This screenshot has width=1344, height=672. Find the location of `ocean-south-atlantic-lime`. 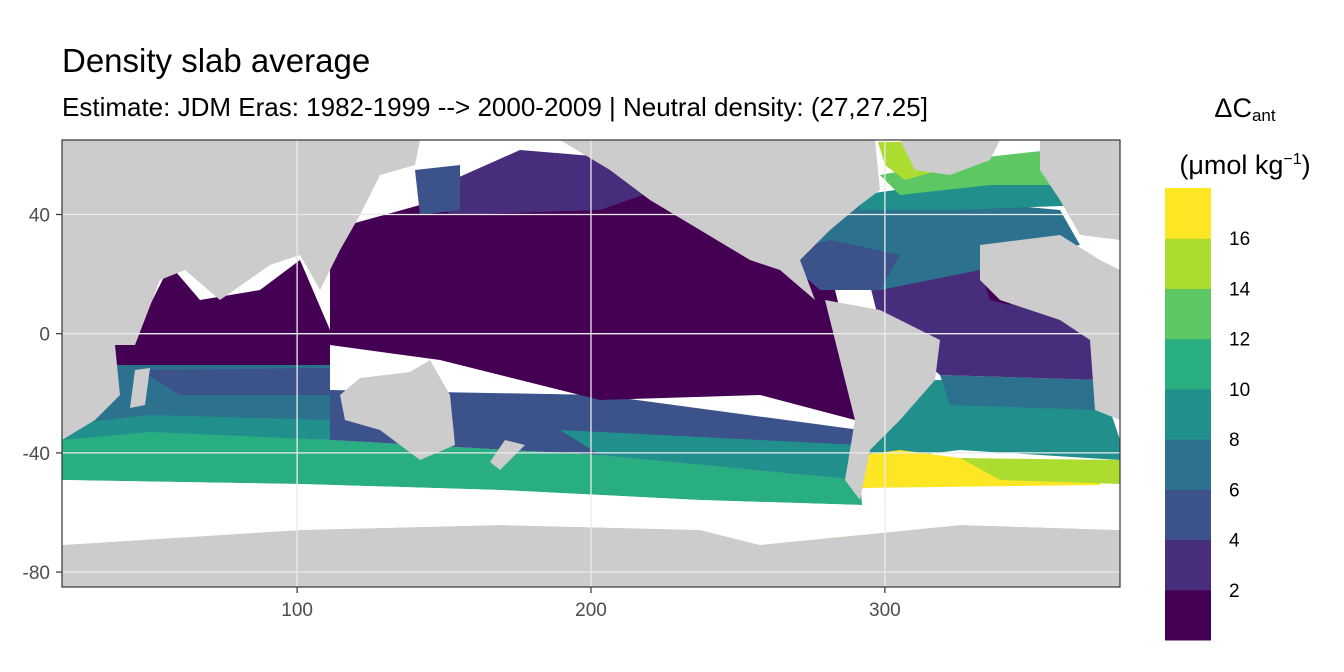

ocean-south-atlantic-lime is located at coordinates (1040, 471).